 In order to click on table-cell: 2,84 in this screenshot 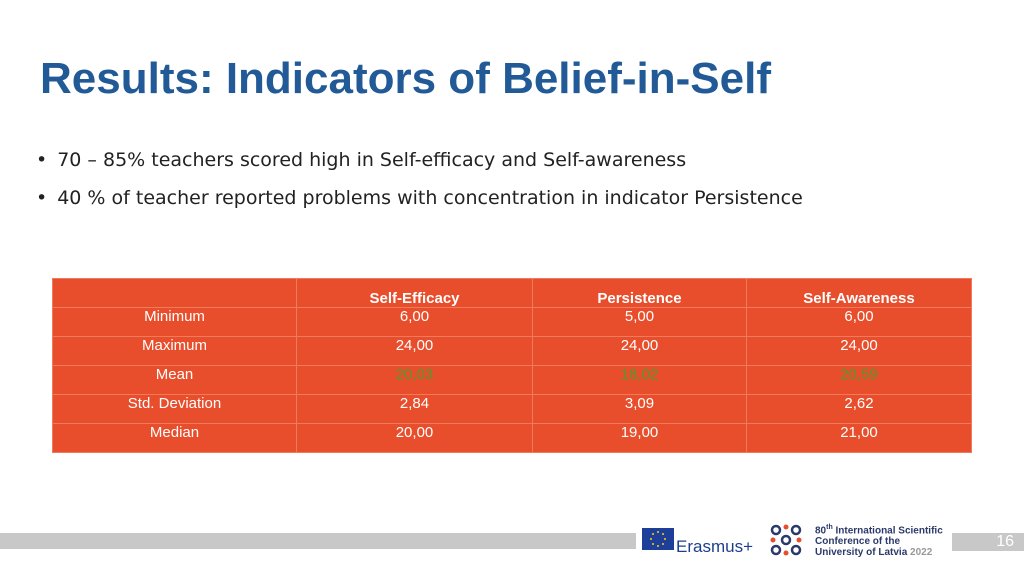, I will do `click(414, 409)`.